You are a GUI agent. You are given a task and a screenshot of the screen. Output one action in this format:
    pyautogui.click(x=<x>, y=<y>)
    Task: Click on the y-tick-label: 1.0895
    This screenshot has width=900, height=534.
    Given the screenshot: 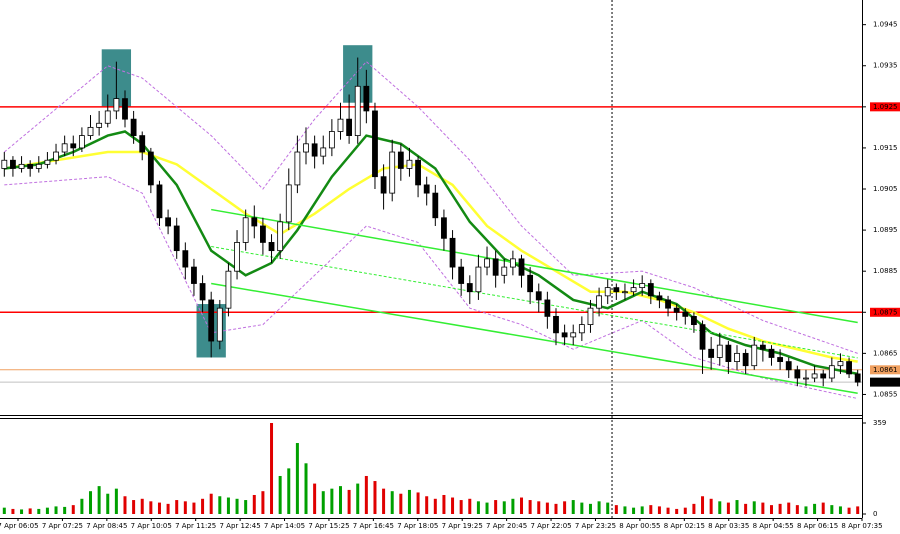 What is the action you would take?
    pyautogui.click(x=885, y=230)
    